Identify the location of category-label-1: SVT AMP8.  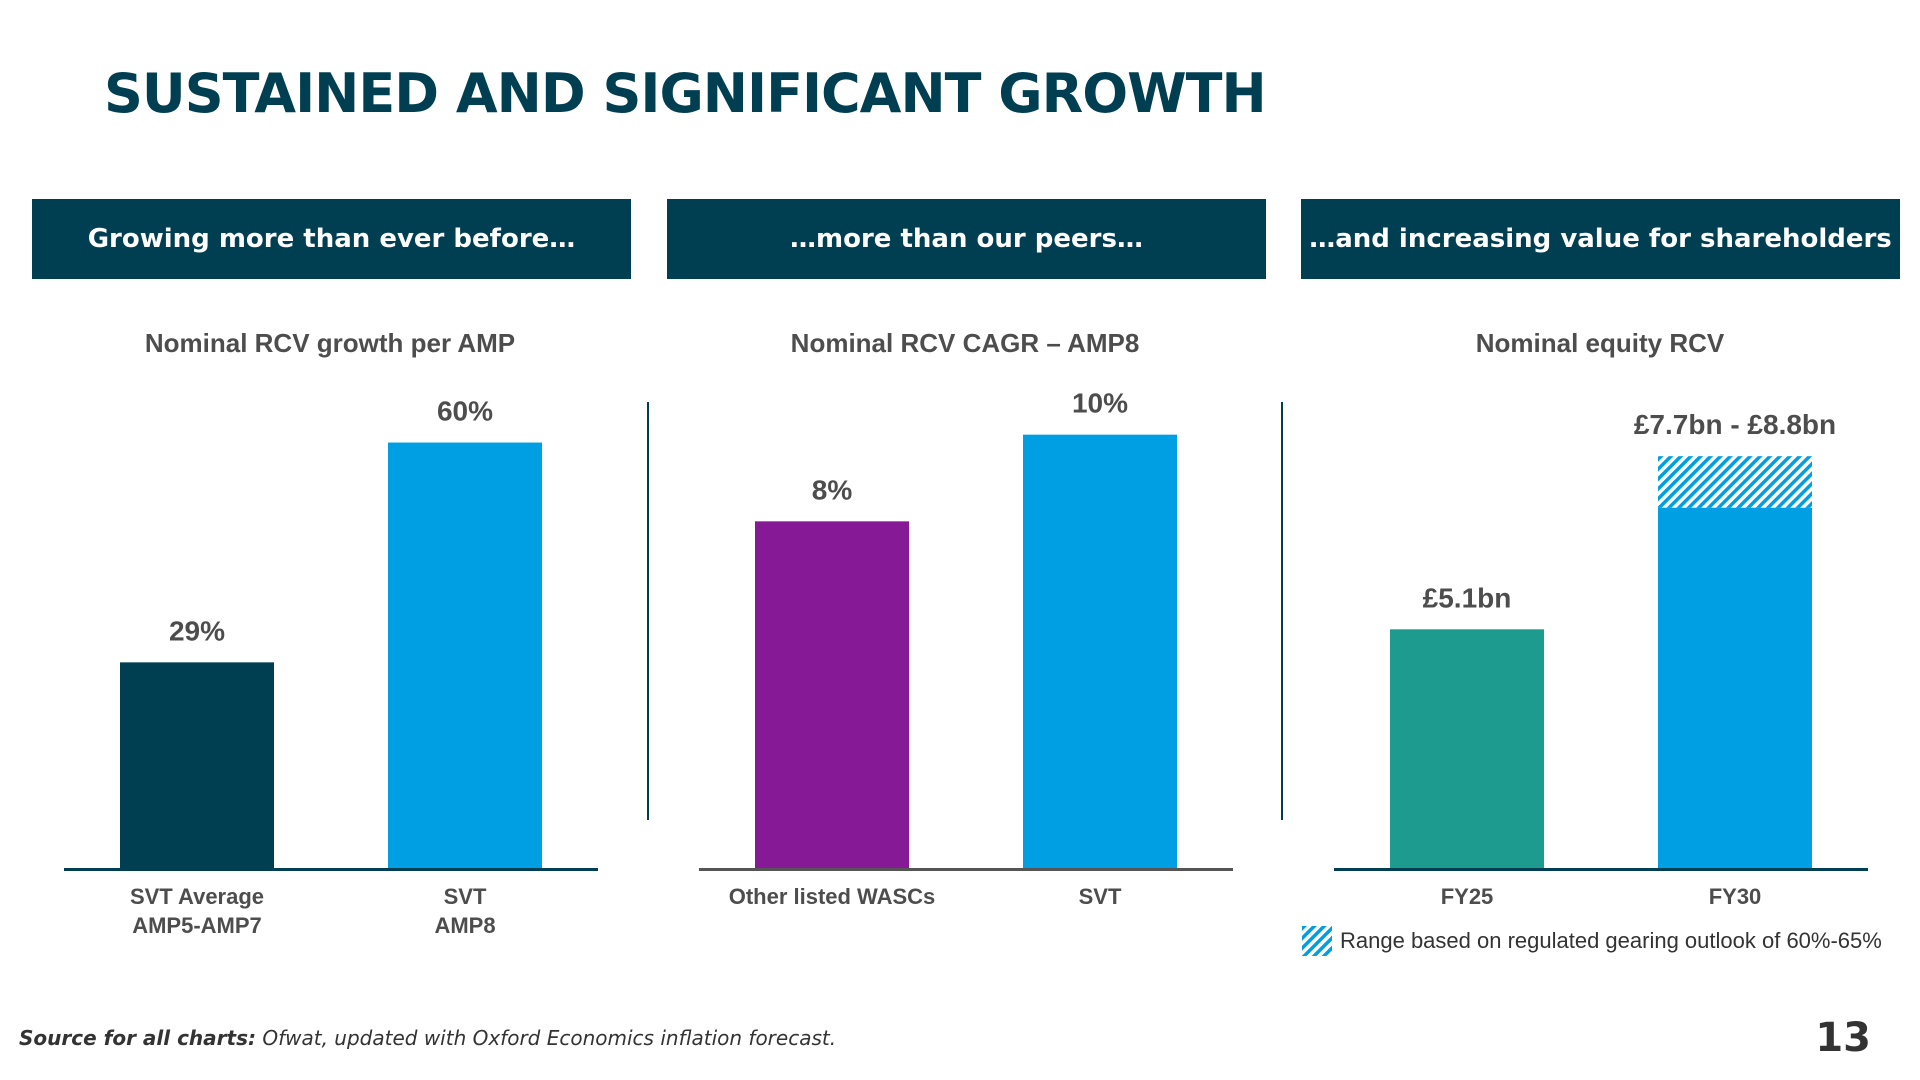
(464, 911).